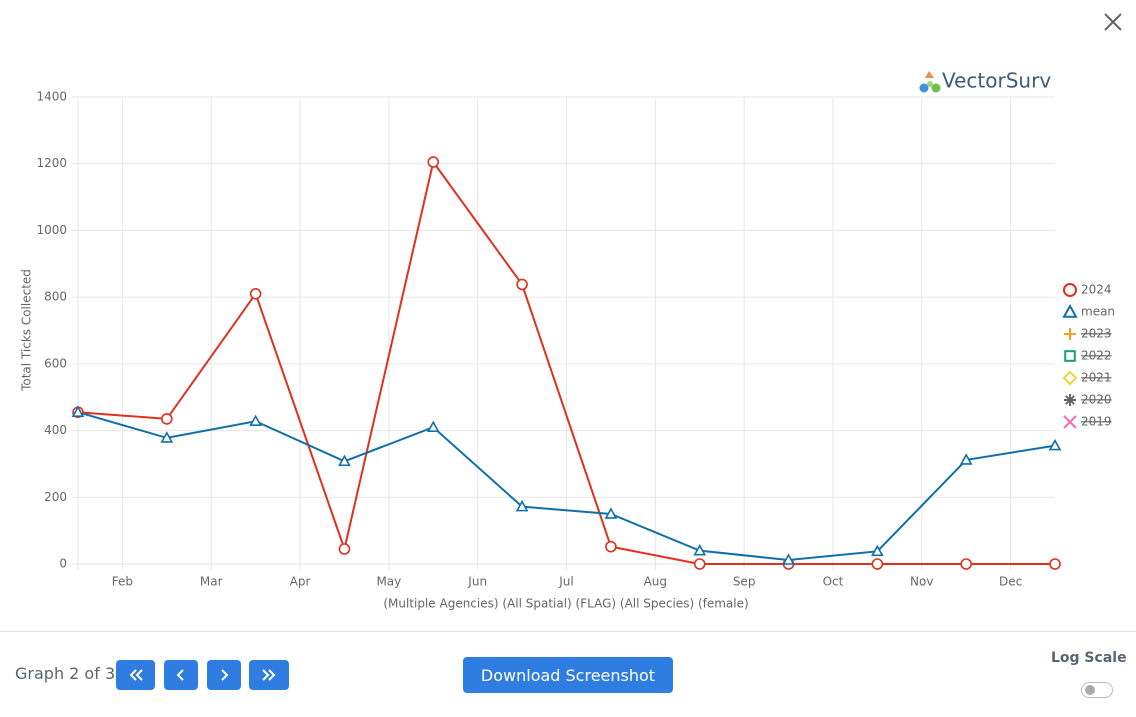  I want to click on legend-label: 2023, so click(1096, 334).